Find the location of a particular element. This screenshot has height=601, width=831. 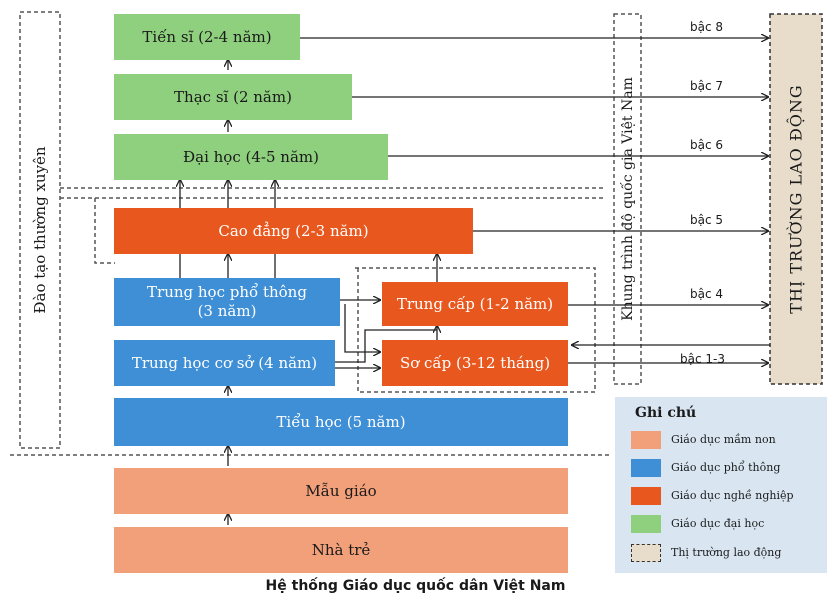

intermediate-vocational-box: Trung cấp (1-2 năm) is located at coordinates (475, 304).